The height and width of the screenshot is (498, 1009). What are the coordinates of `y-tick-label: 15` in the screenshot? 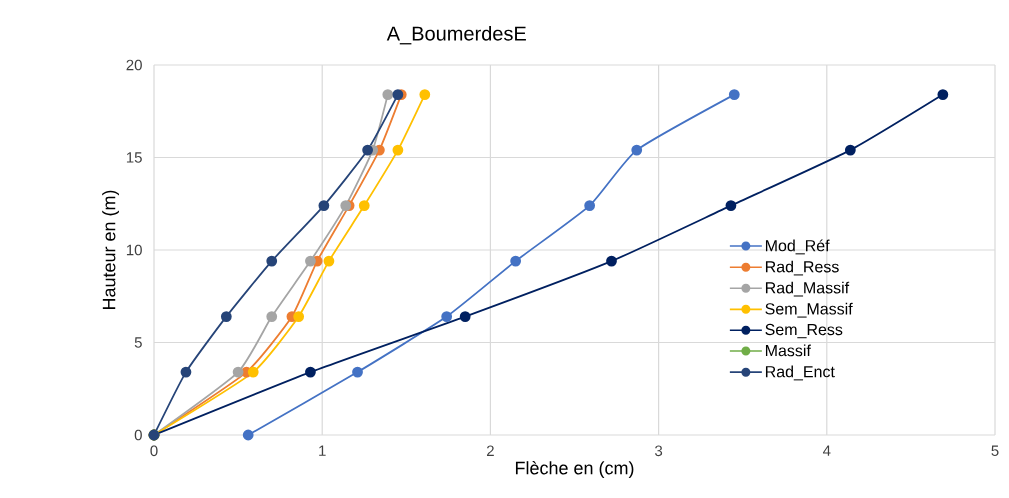 It's located at (134, 157).